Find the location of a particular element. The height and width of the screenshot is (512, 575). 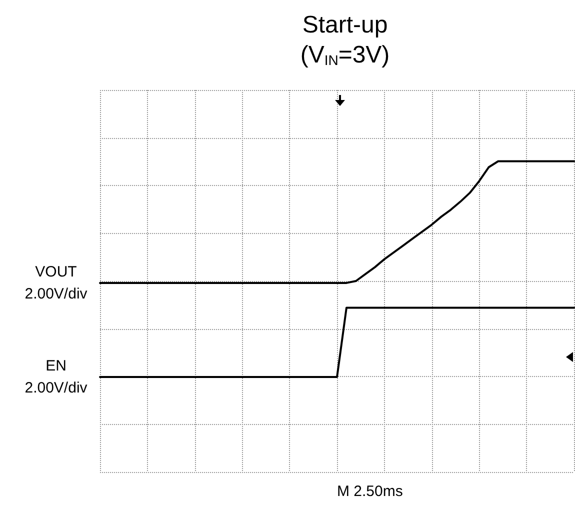

chart-subtitle: (VIN=3V) is located at coordinates (345, 55).